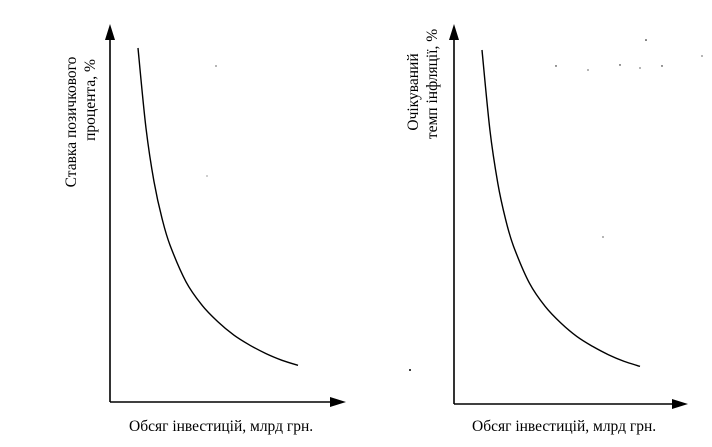 The width and height of the screenshot is (712, 447). Describe the element at coordinates (221, 426) in the screenshot. I see `left-x-axis-label: Обсяг інвестицій, млрд грн.` at that location.